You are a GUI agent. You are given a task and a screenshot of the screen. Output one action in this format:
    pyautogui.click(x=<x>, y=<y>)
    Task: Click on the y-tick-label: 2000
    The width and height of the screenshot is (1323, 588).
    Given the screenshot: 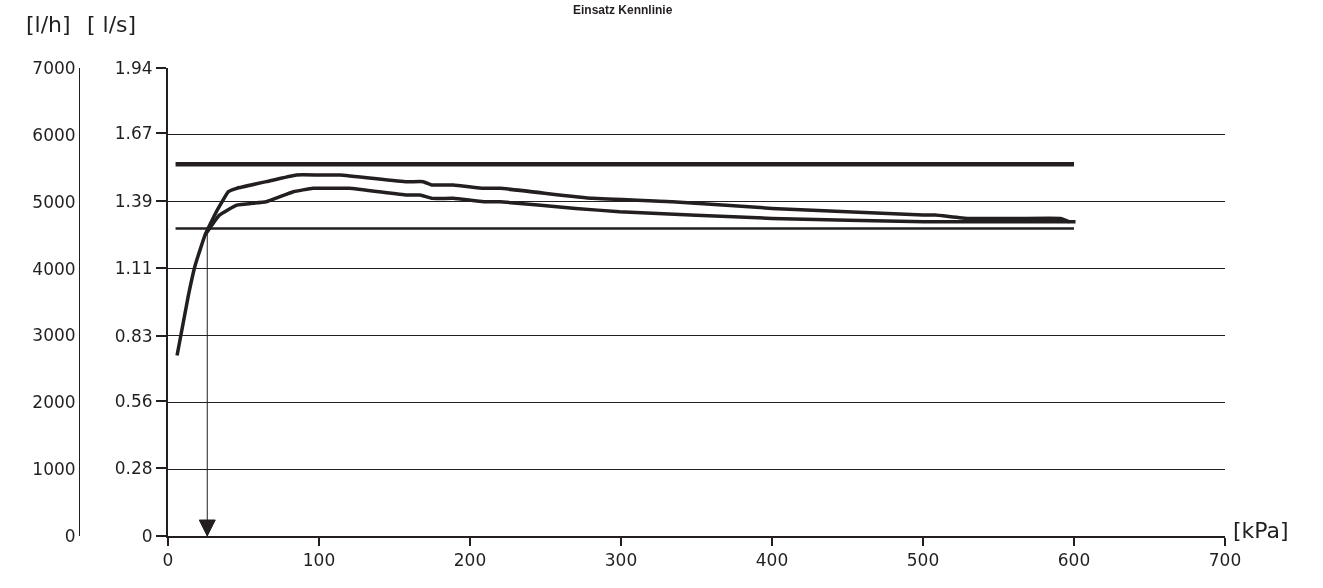 What is the action you would take?
    pyautogui.click(x=54, y=402)
    